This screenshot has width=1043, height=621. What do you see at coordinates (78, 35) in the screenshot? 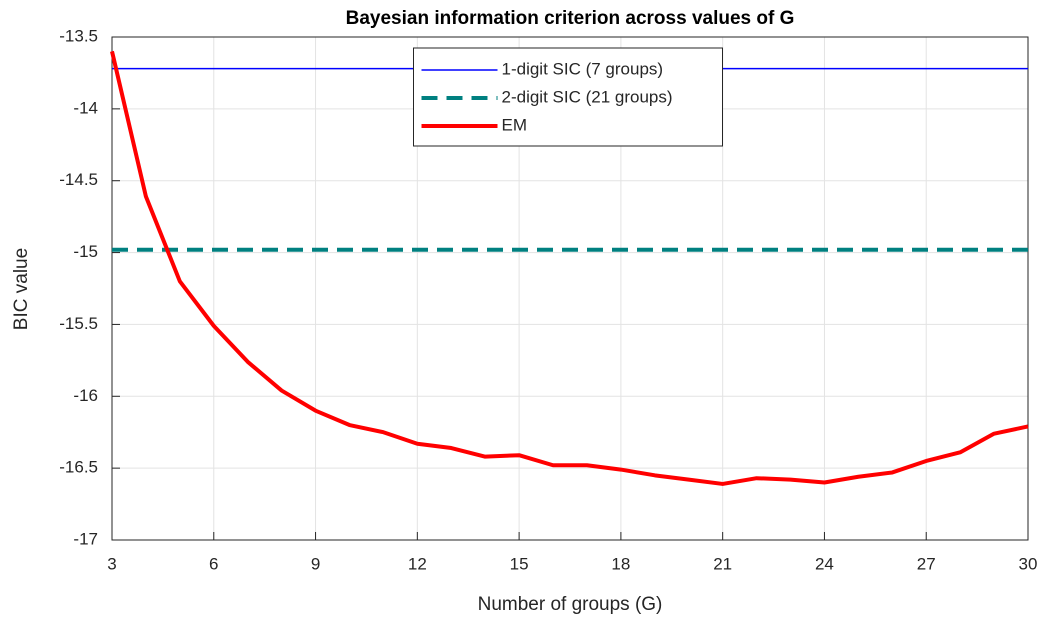
I see `y-tick-label: -13.5` at bounding box center [78, 35].